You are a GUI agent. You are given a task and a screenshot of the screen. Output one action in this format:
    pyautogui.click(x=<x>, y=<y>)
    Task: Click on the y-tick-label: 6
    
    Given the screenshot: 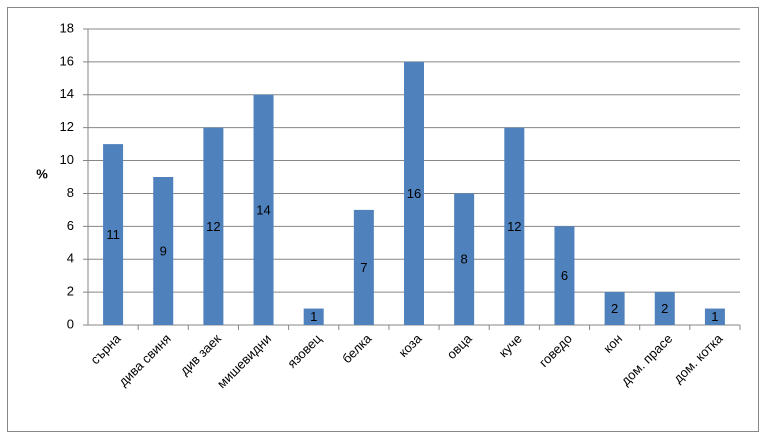 What is the action you would take?
    pyautogui.click(x=70, y=225)
    